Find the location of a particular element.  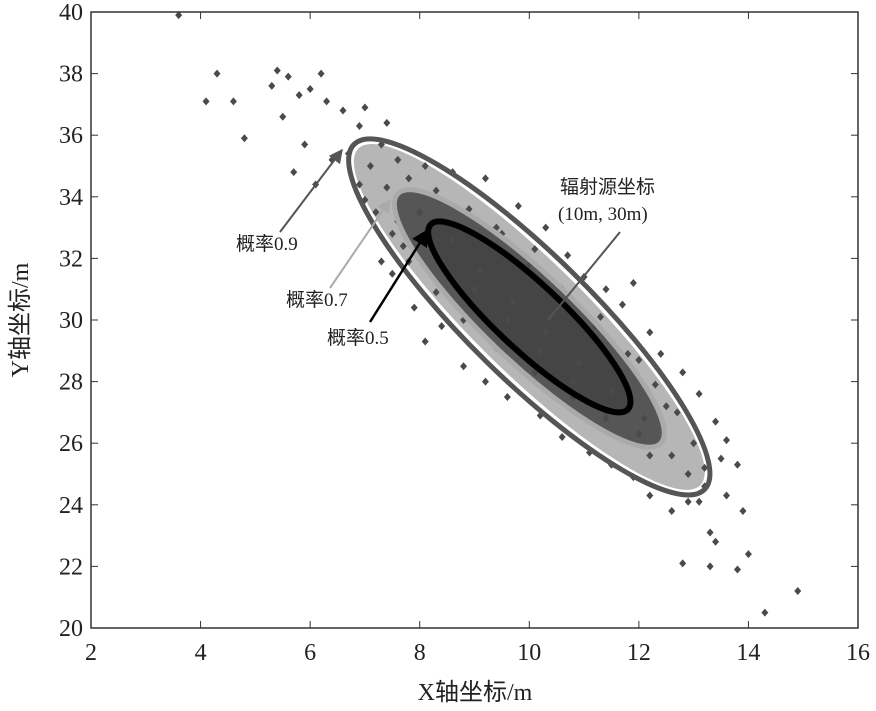

x-tick-label: 6 is located at coordinates (310, 653).